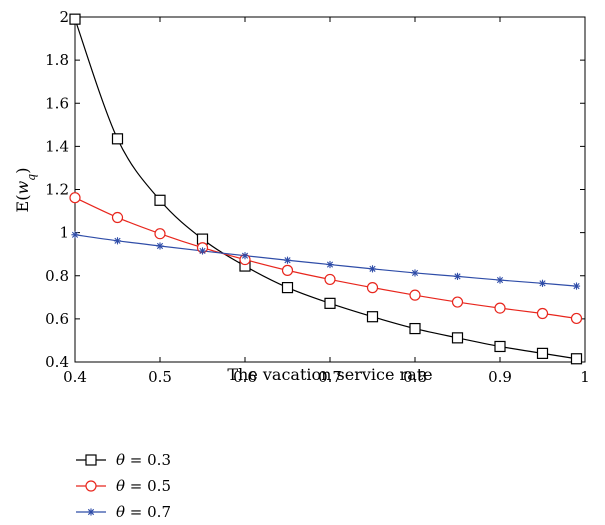 This screenshot has height=525, width=605. I want to click on x-tick-label: 0.5, so click(160, 377).